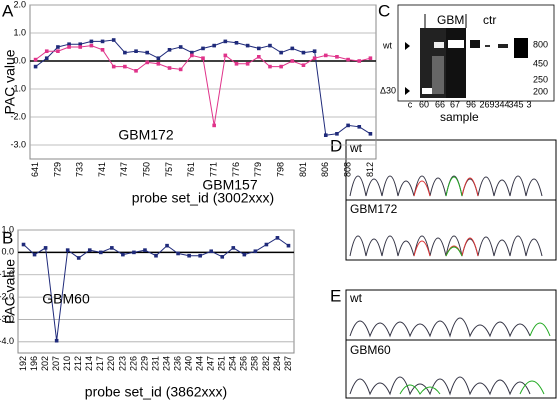 The width and height of the screenshot is (558, 401). I want to click on x-tick-label: 779, so click(258, 169).